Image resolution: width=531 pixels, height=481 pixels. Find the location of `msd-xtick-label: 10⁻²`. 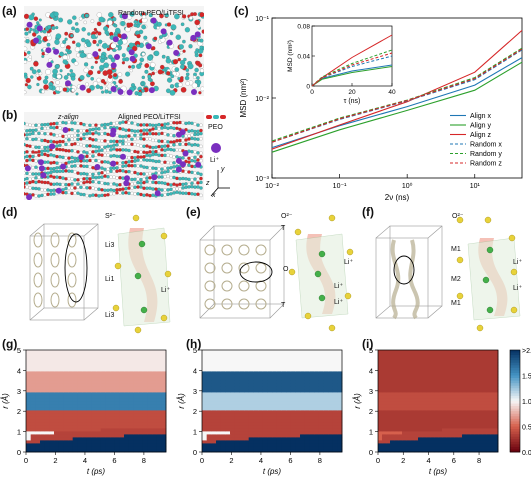

msd-xtick-label: 10⁻² is located at coordinates (272, 186).